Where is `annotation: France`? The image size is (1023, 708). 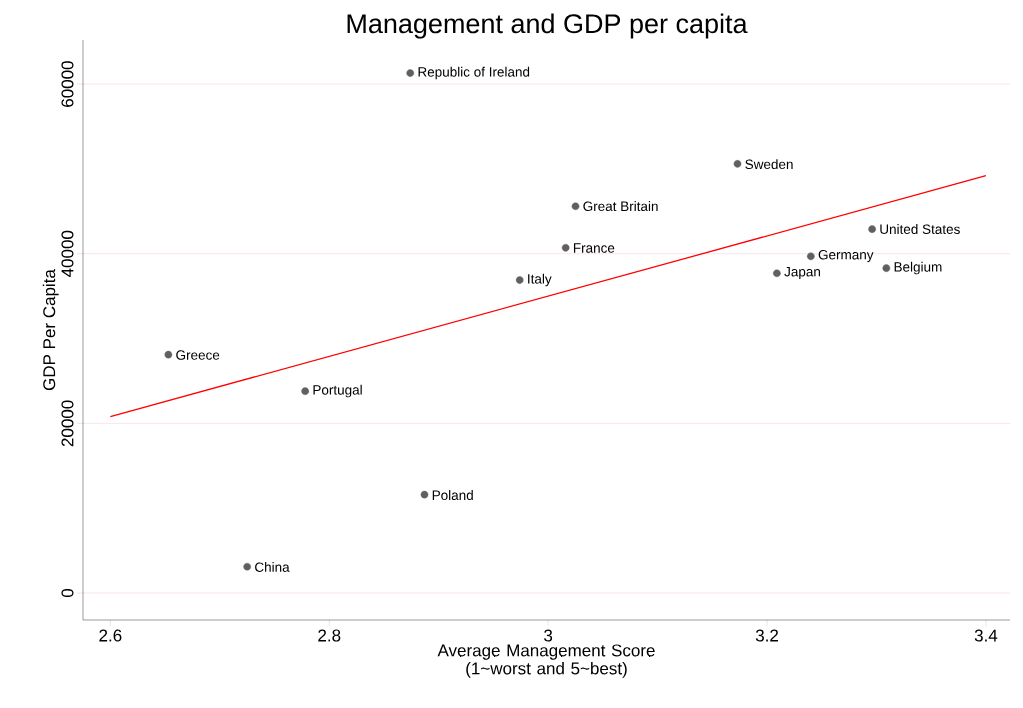 annotation: France is located at coordinates (594, 248).